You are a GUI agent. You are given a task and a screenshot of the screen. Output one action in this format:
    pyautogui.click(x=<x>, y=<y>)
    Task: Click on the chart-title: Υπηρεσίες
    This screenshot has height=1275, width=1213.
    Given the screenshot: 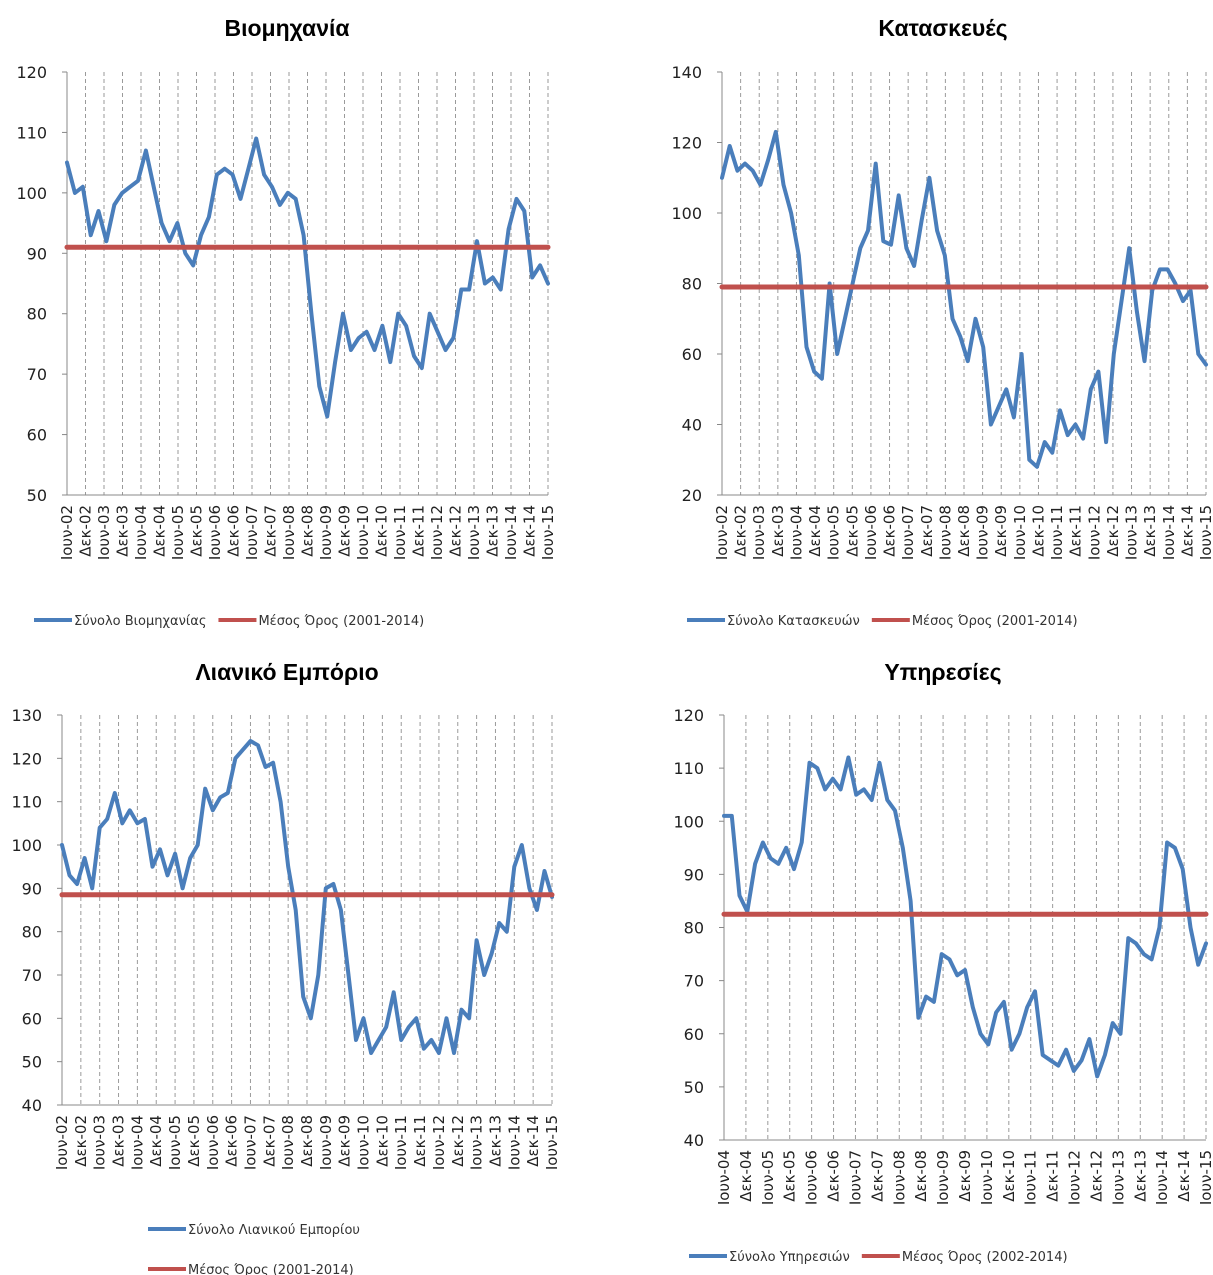 What is the action you would take?
    pyautogui.click(x=942, y=672)
    